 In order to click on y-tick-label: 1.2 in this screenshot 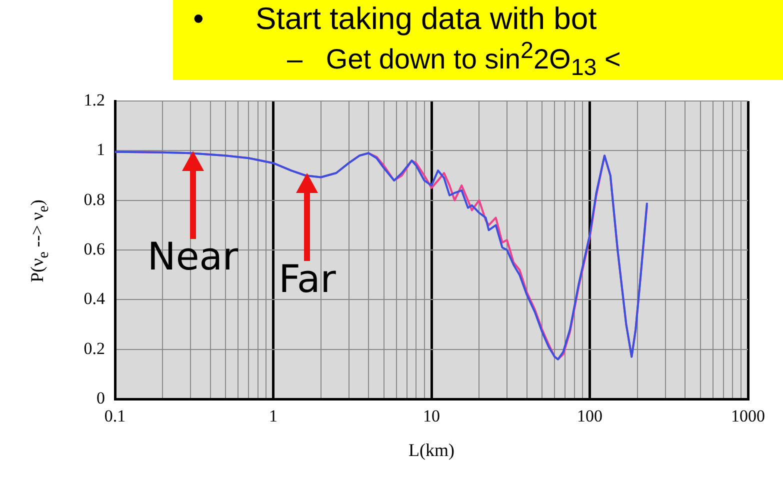, I will do `click(94, 100)`.